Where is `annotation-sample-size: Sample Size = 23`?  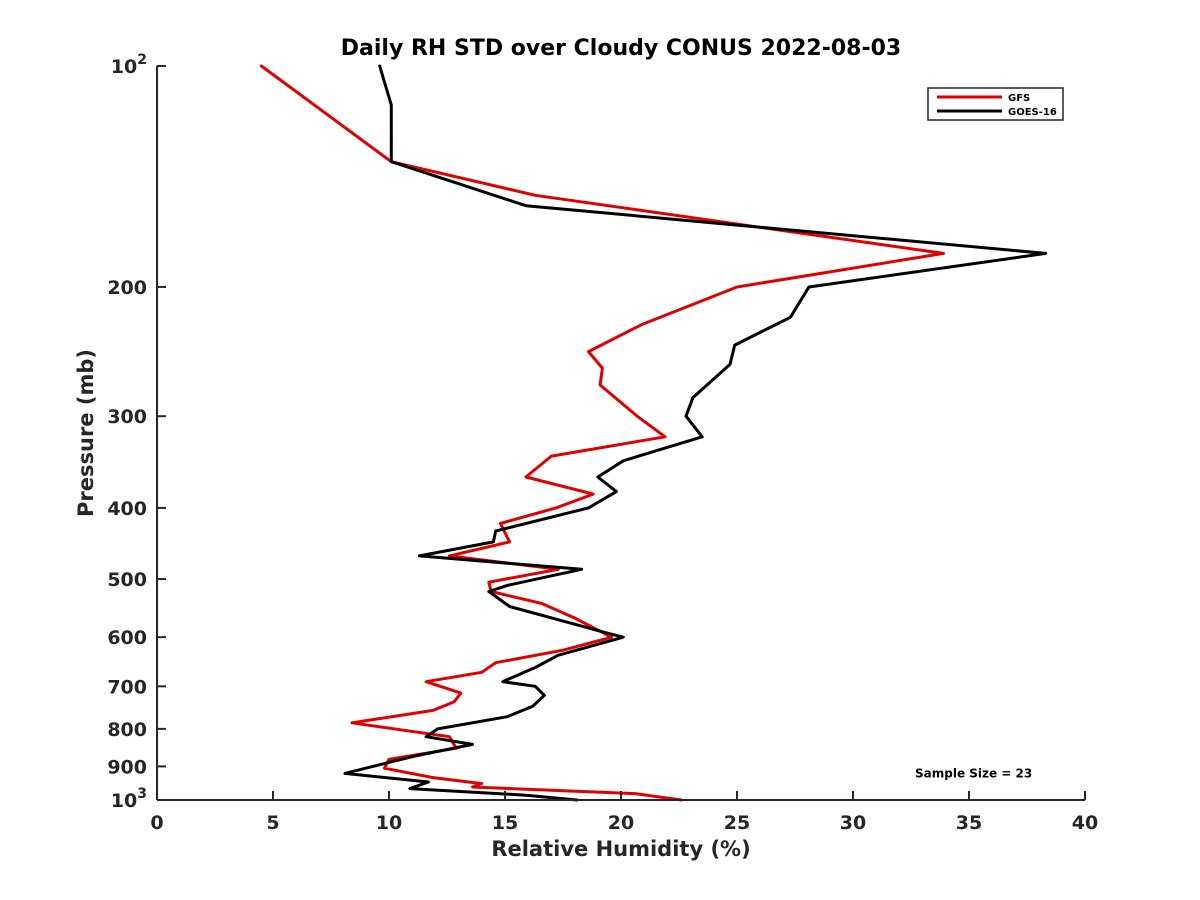 annotation-sample-size: Sample Size = 23 is located at coordinates (973, 773).